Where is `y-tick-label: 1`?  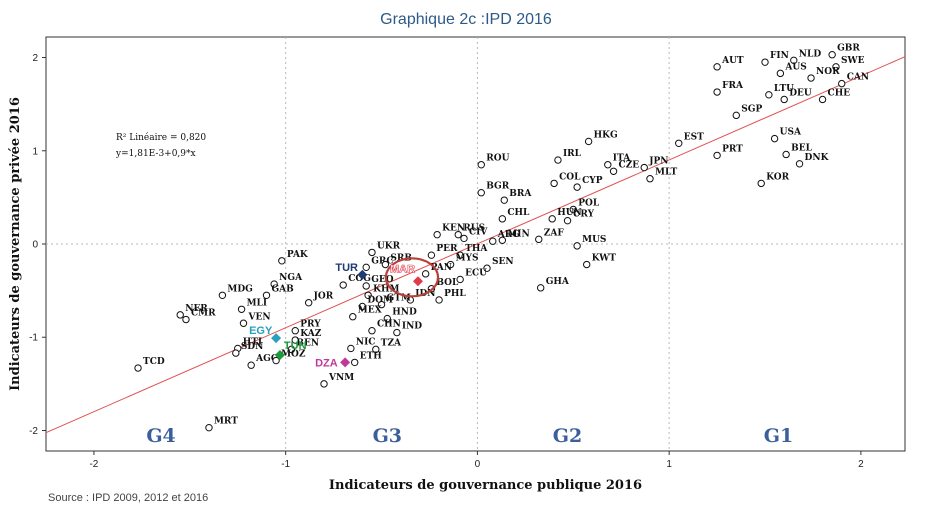 y-tick-label: 1 is located at coordinates (35, 151).